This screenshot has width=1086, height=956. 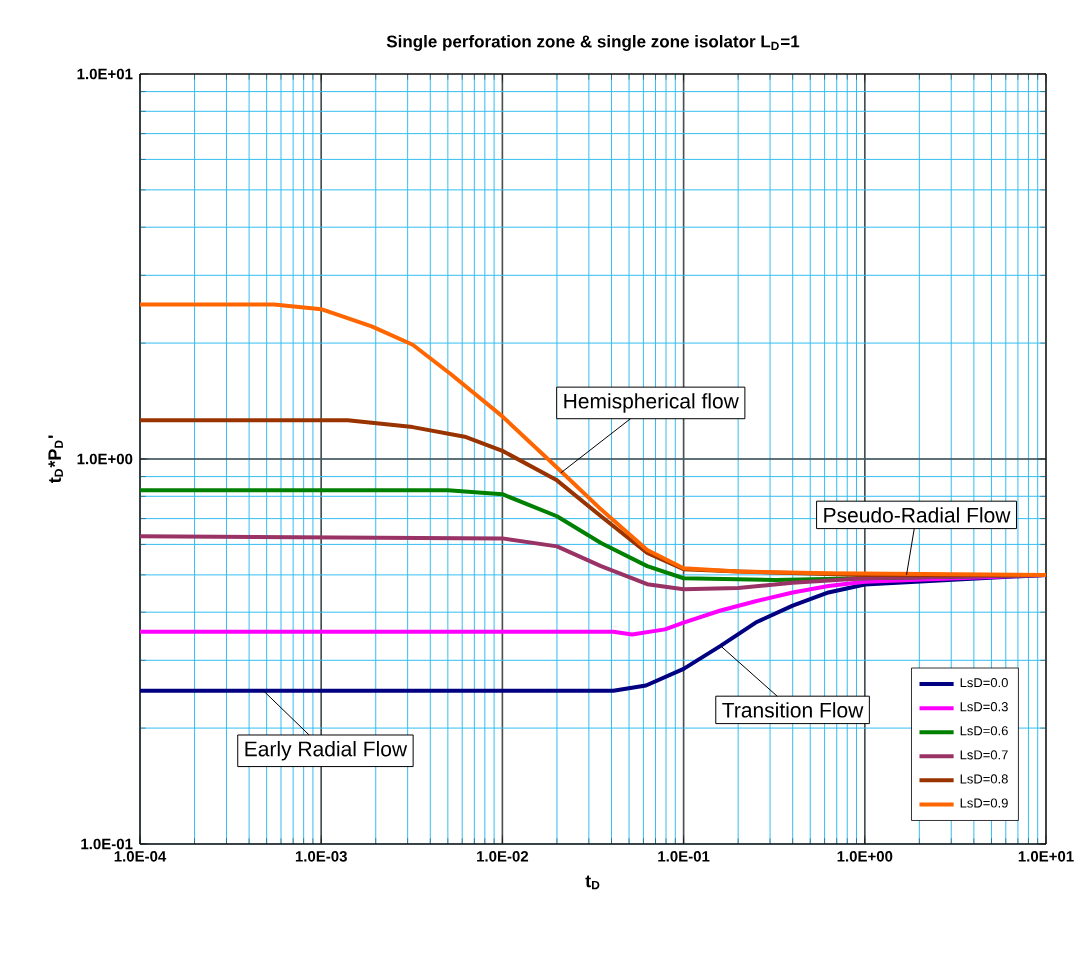 What do you see at coordinates (651, 403) in the screenshot?
I see `annotation: Hemispherical flow` at bounding box center [651, 403].